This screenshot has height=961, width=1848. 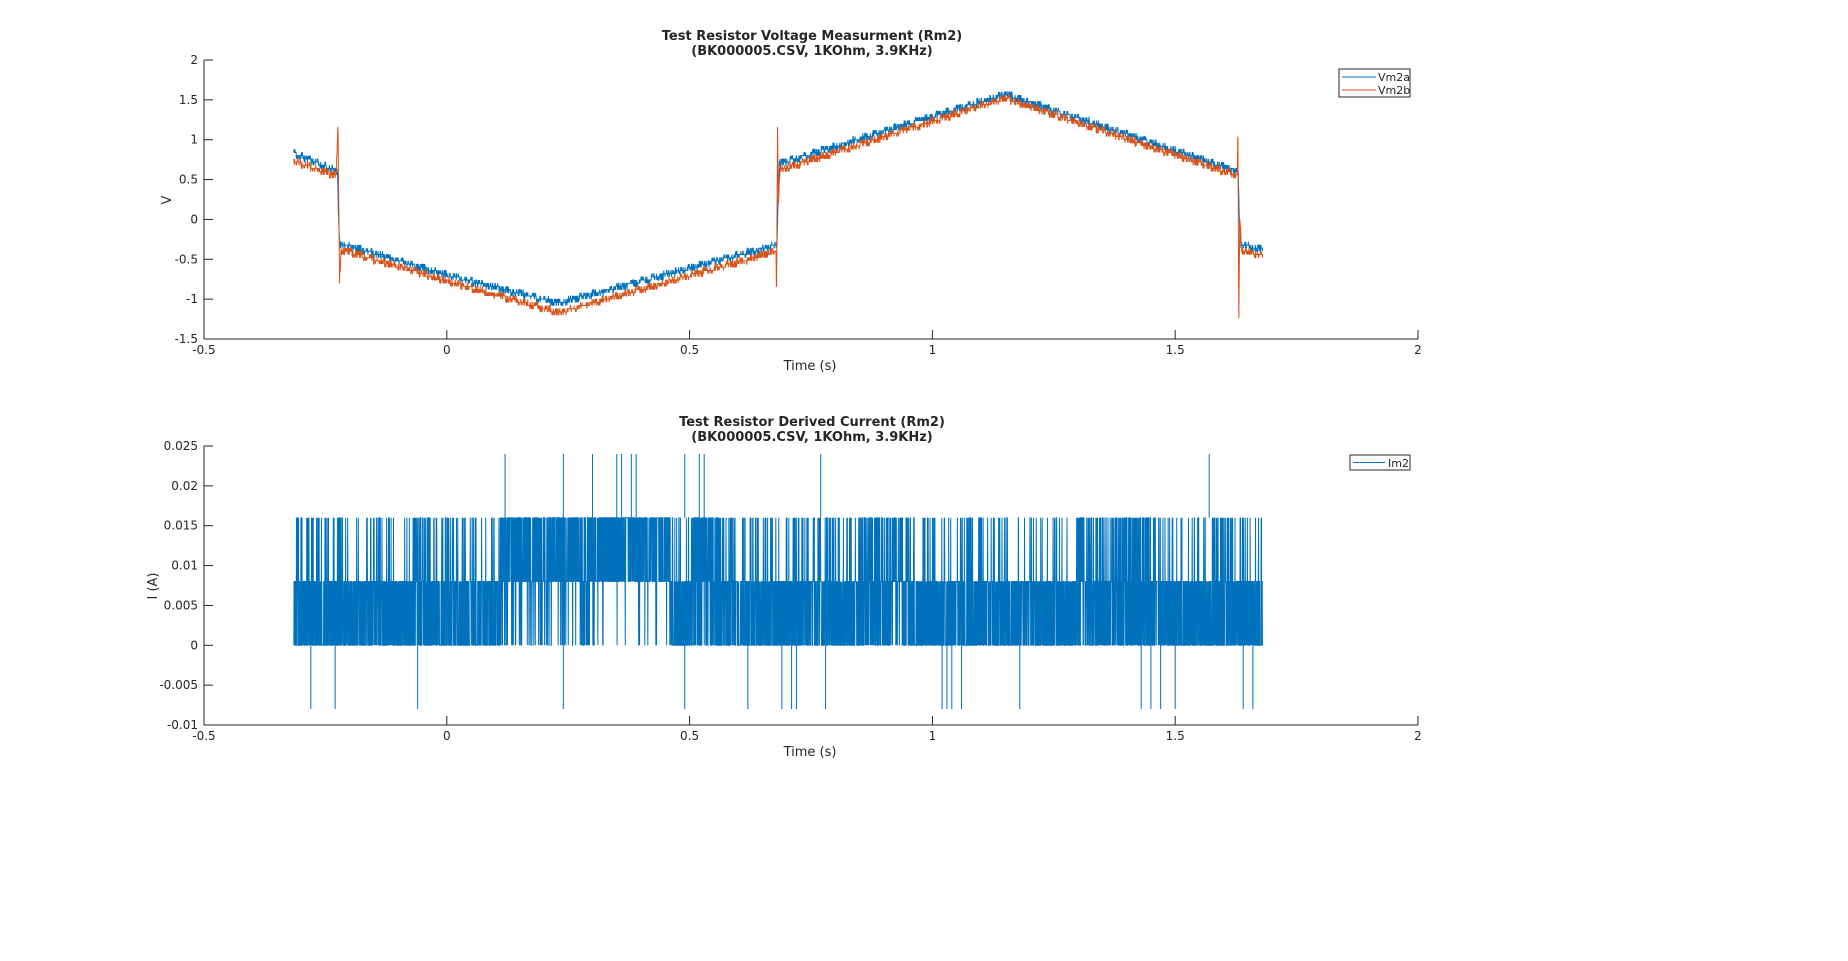 What do you see at coordinates (1380, 462) in the screenshot?
I see `current-legend: Im2` at bounding box center [1380, 462].